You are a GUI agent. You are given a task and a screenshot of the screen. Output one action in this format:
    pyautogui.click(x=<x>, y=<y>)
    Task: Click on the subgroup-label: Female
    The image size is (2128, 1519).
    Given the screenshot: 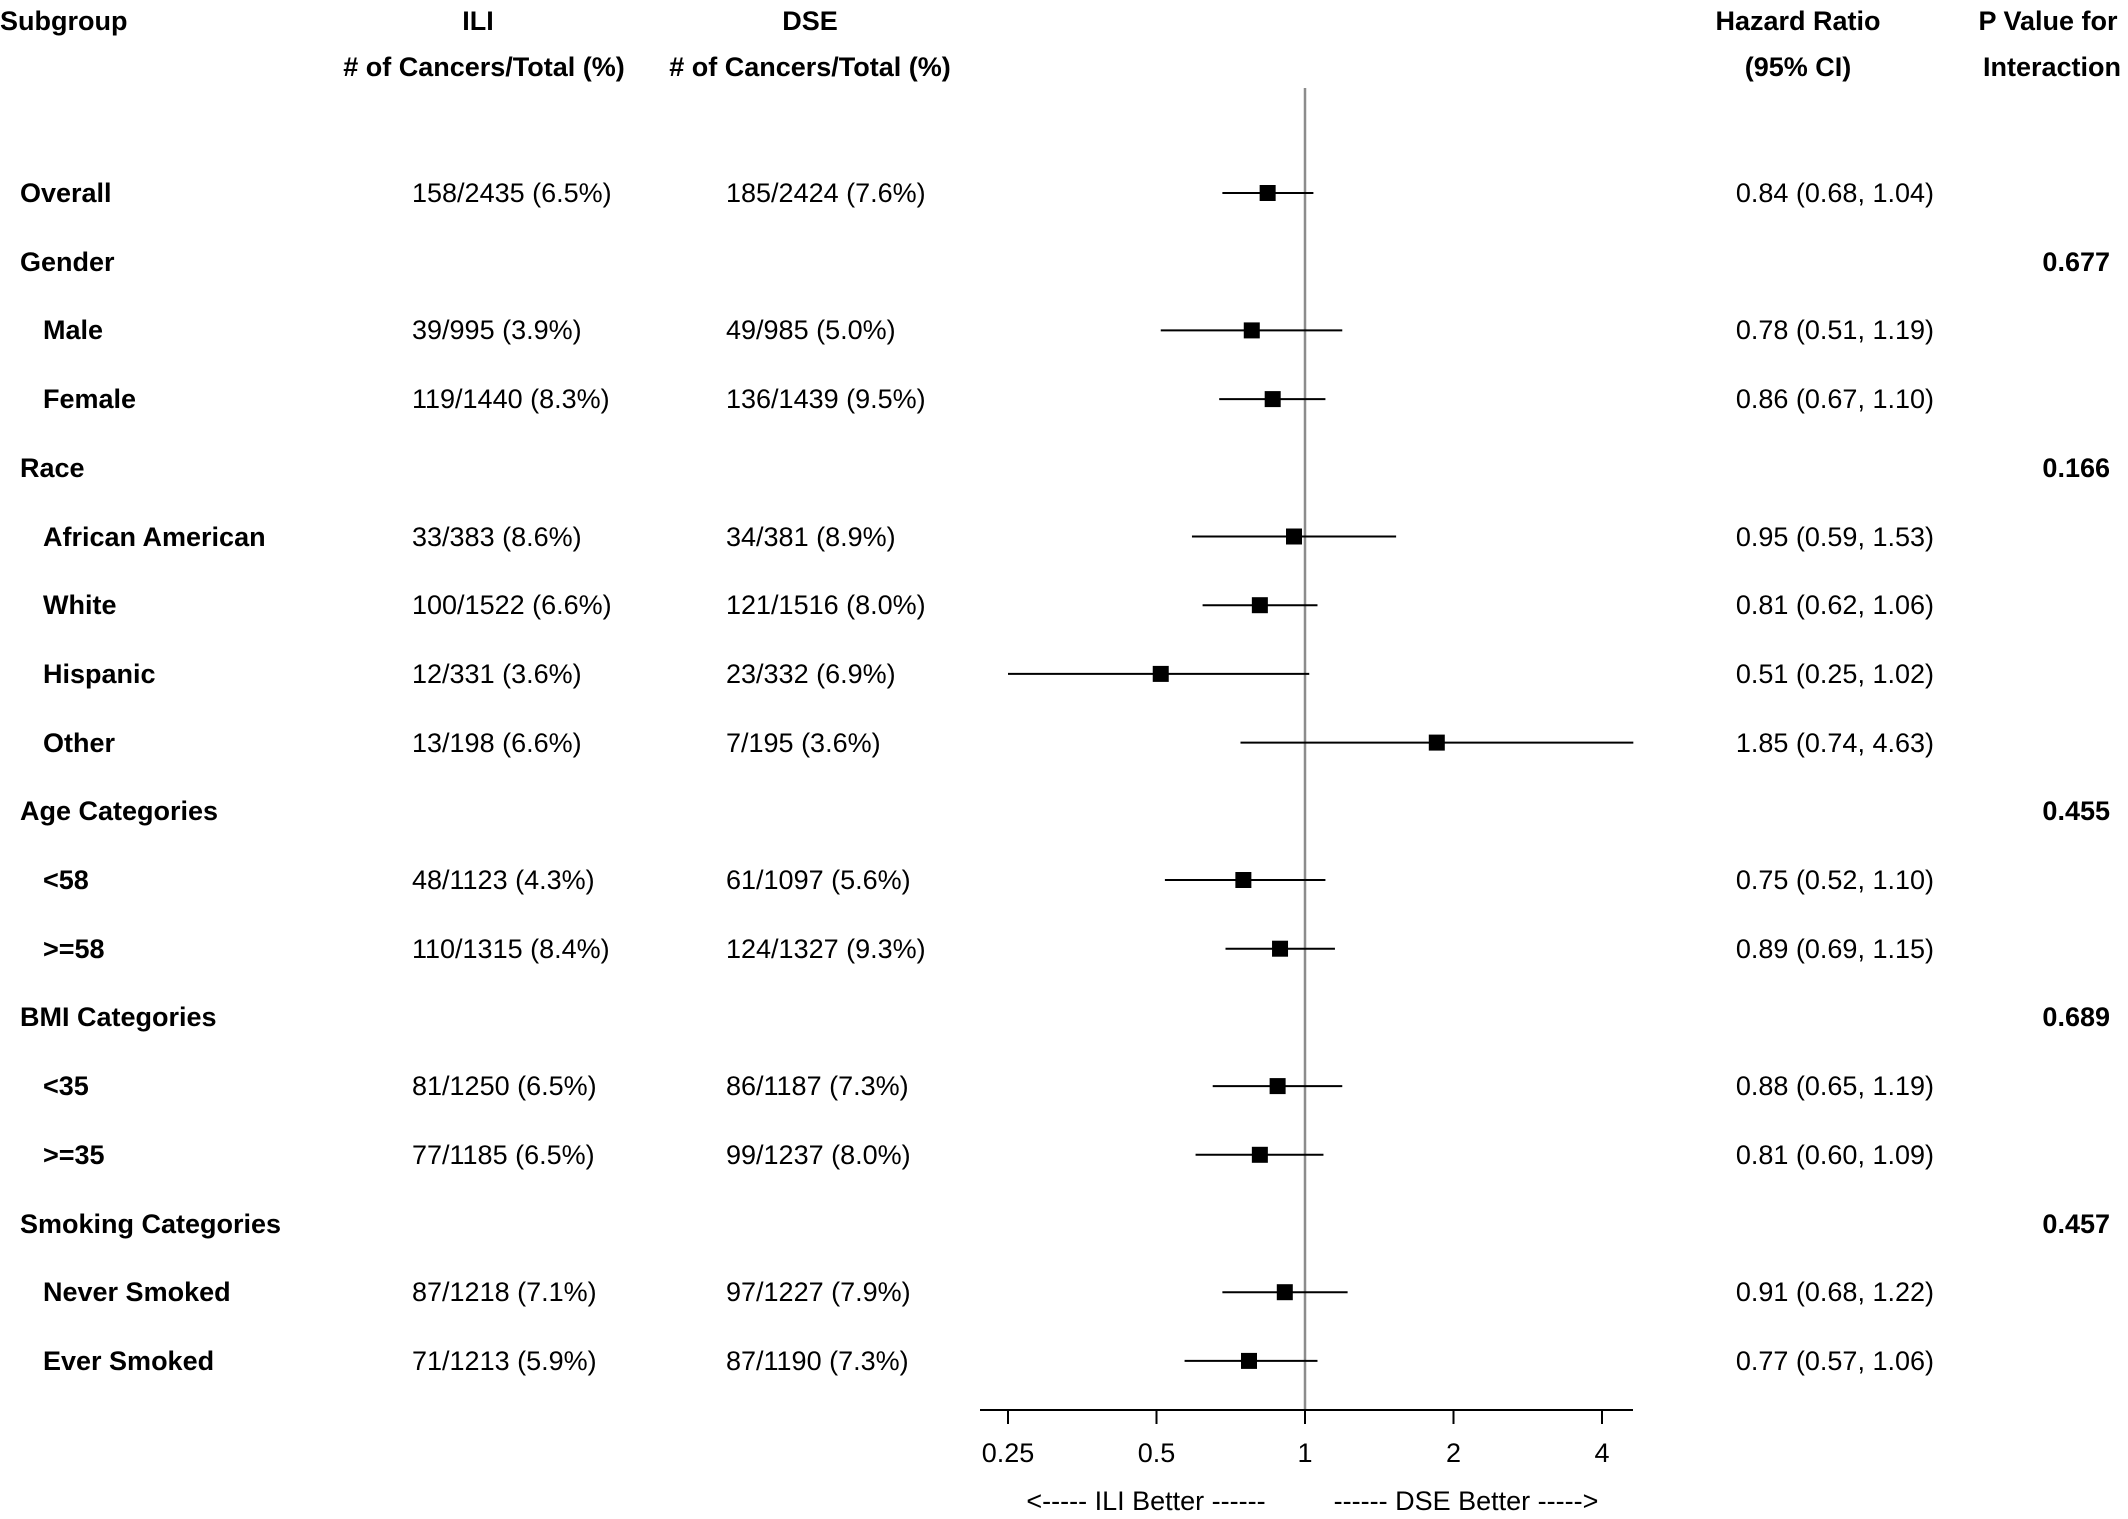 What is the action you would take?
    pyautogui.click(x=90, y=399)
    